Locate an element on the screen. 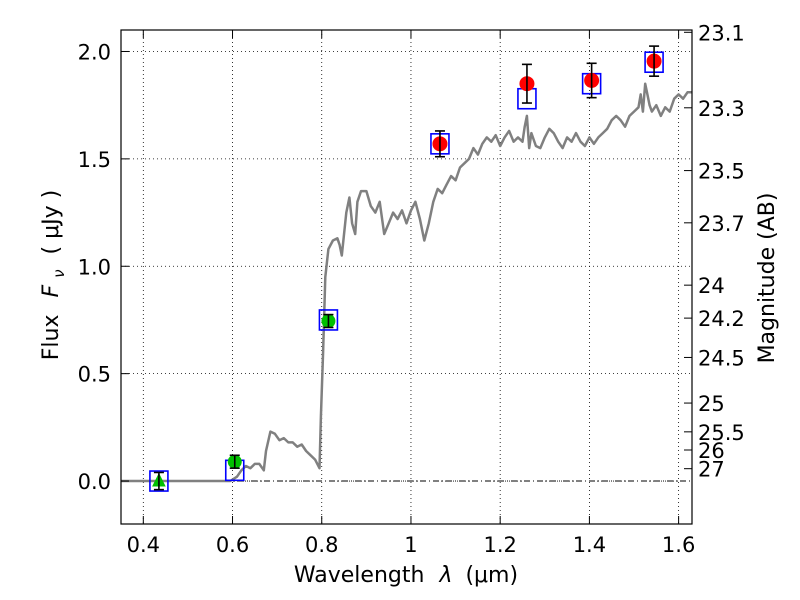  y-axis-label-subscript: ν is located at coordinates (59, 273).